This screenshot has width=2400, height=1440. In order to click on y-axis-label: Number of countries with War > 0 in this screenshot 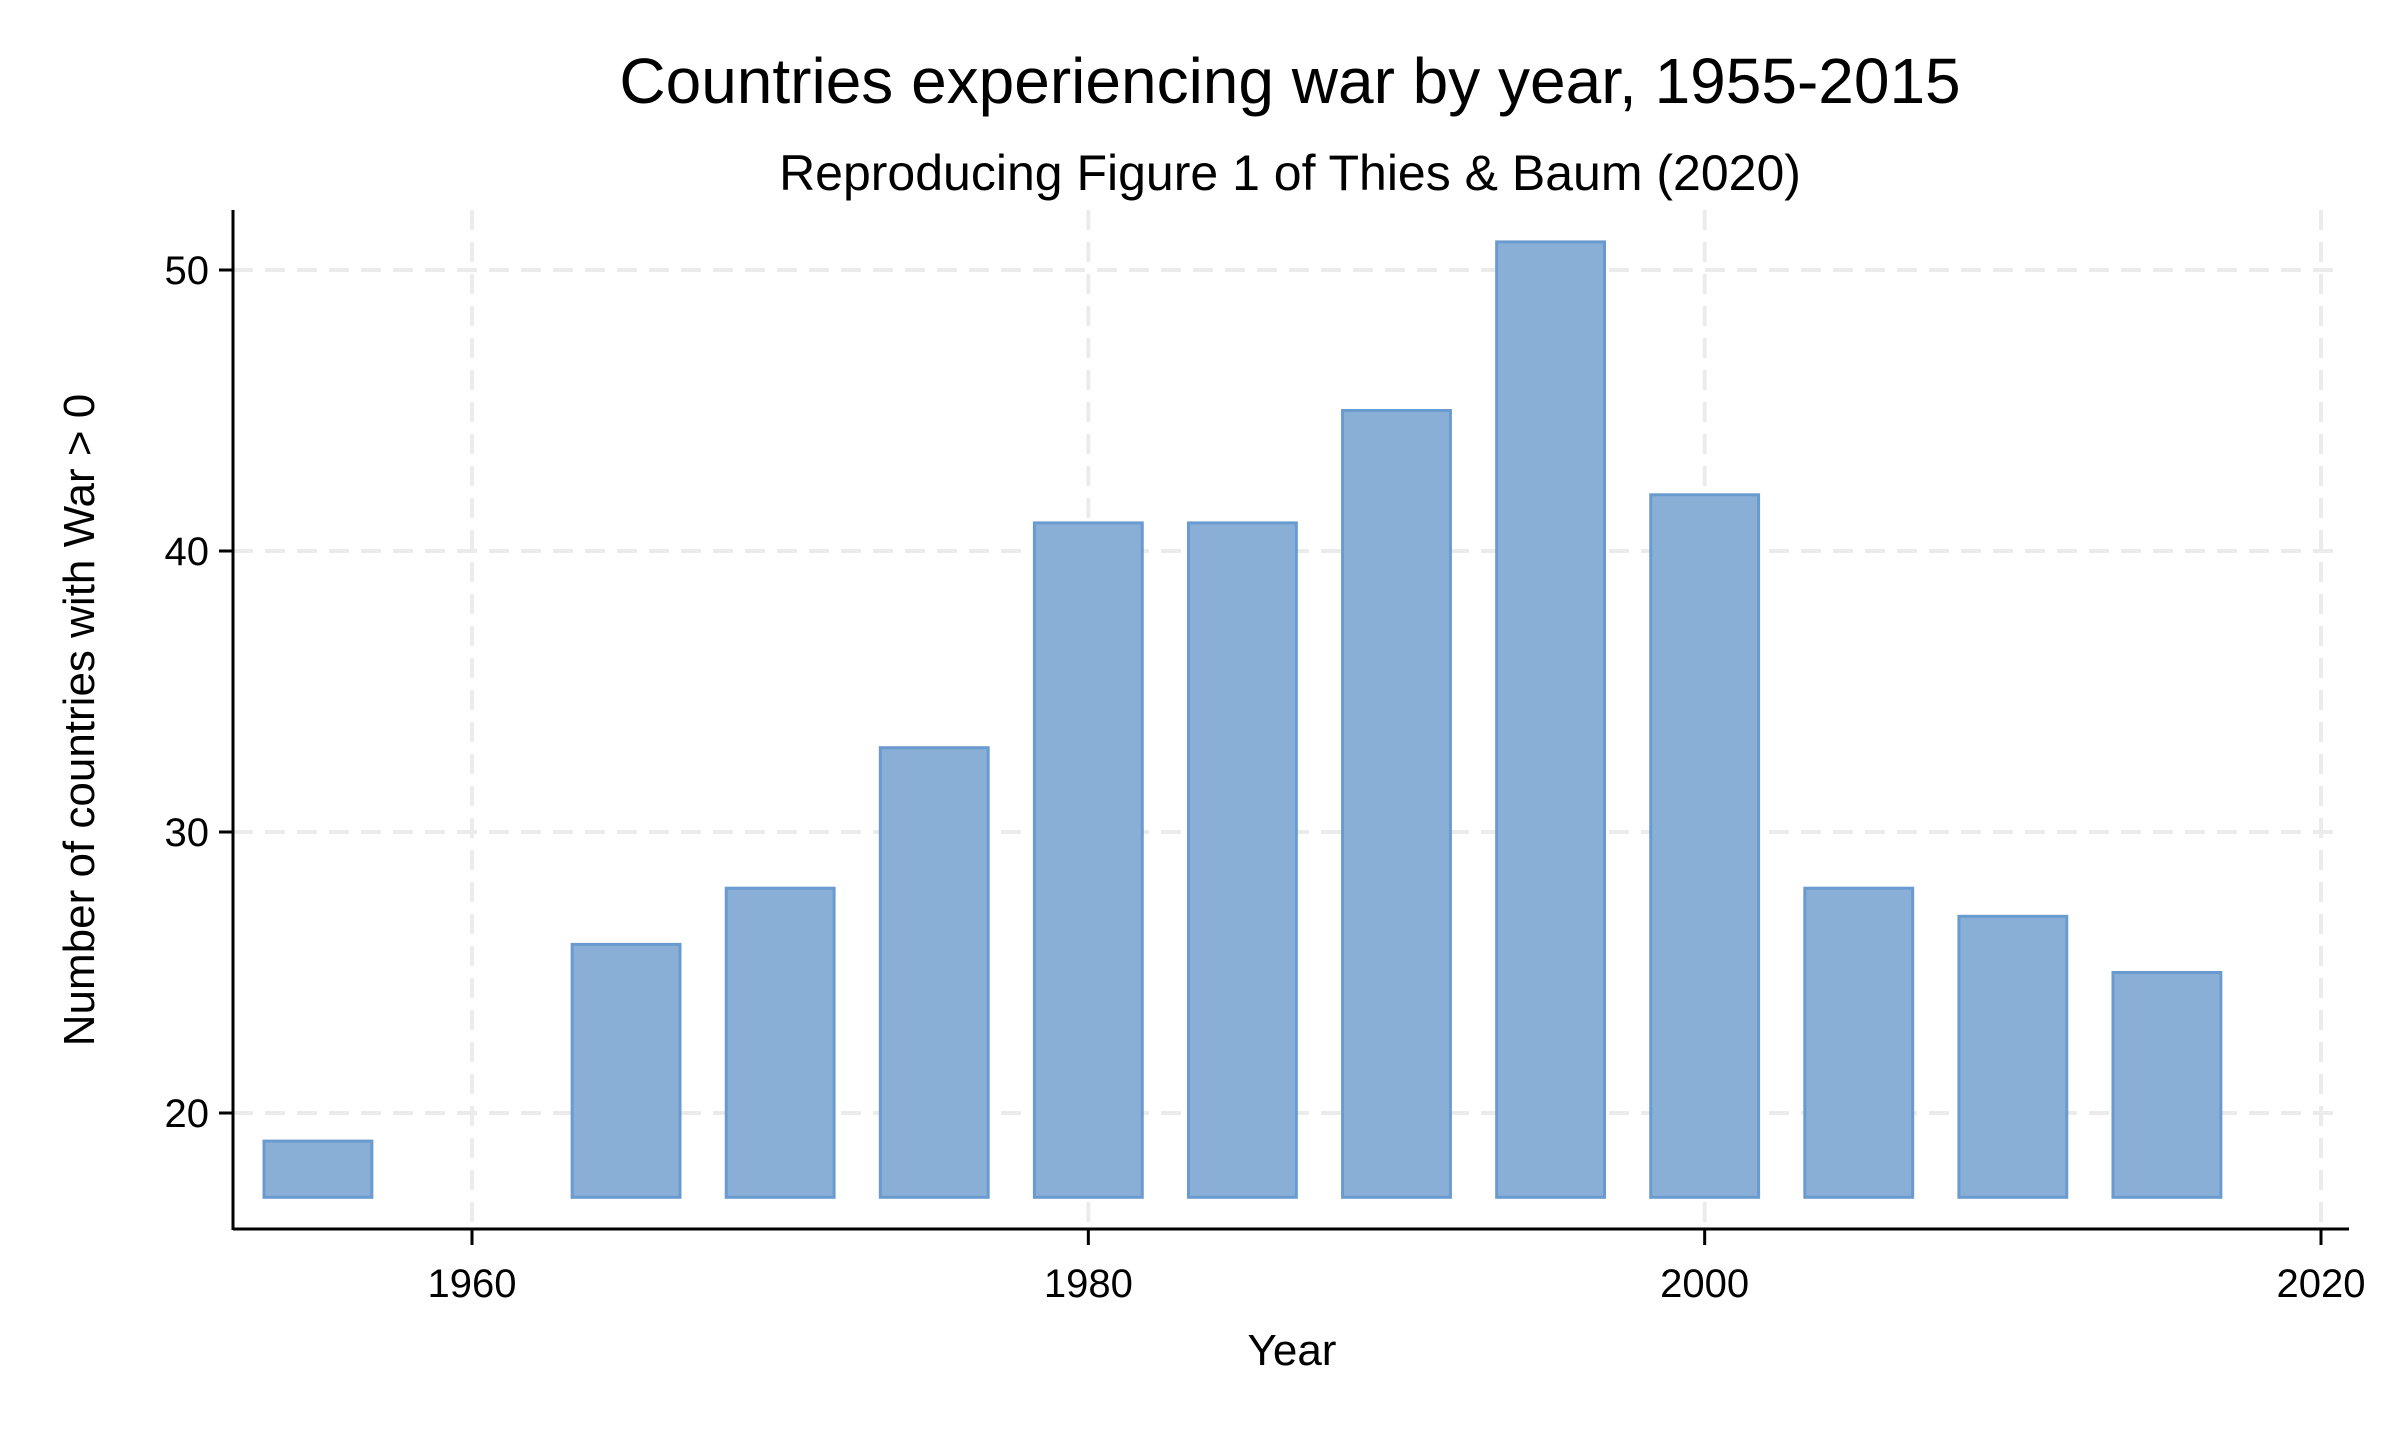, I will do `click(79, 720)`.